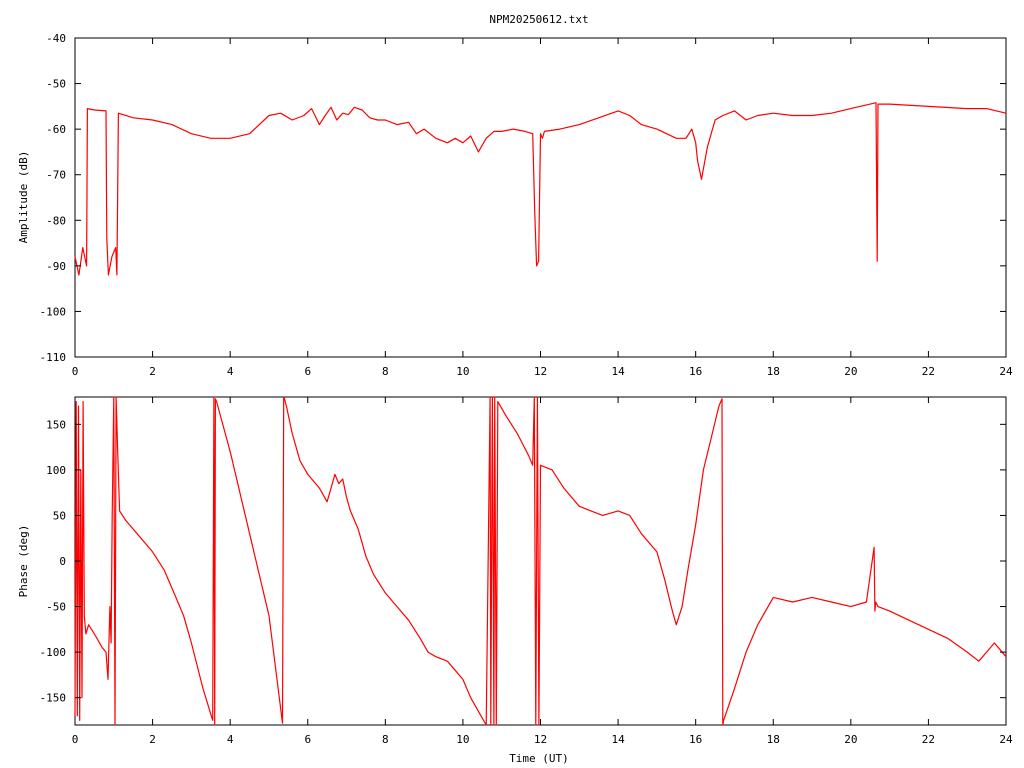 The height and width of the screenshot is (768, 1024). Describe the element at coordinates (385, 739) in the screenshot. I see `phase-x-tick-label: 8` at that location.